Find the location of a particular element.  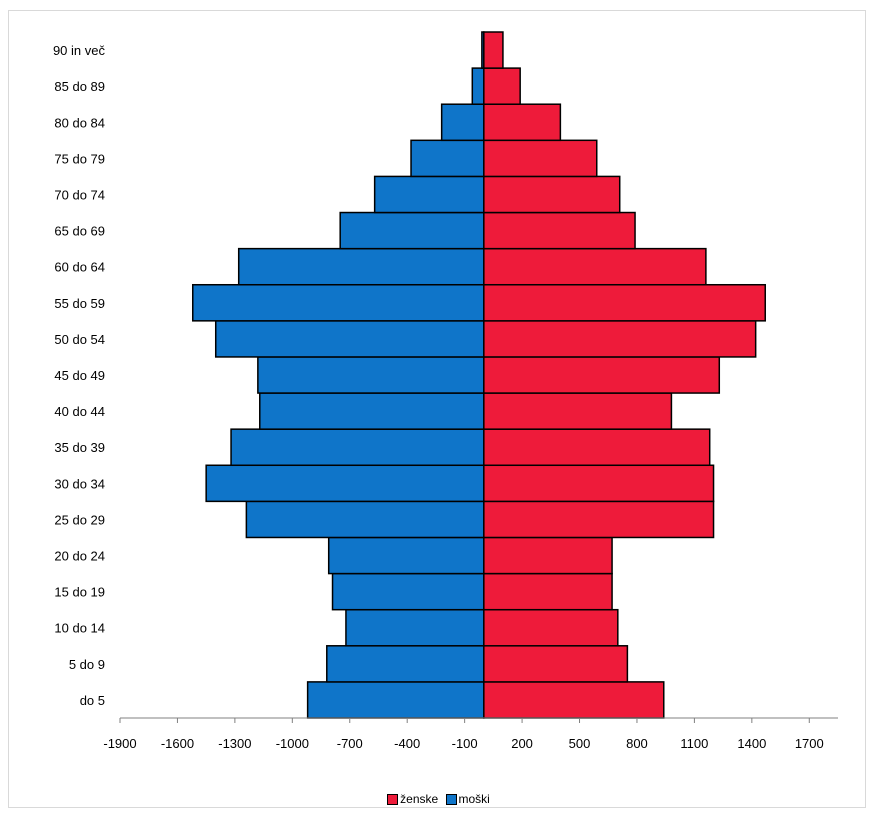

x-tick-label: -1000 is located at coordinates (292, 743).